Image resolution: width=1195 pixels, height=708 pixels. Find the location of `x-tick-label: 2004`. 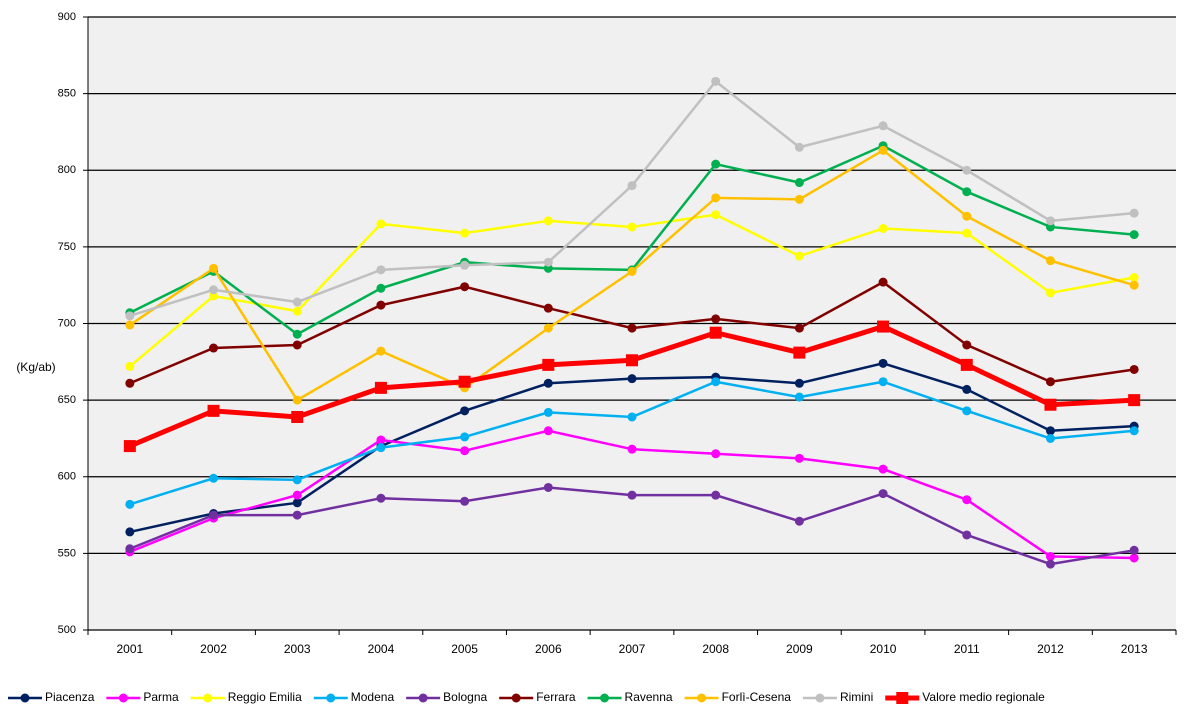

x-tick-label: 2004 is located at coordinates (381, 649).